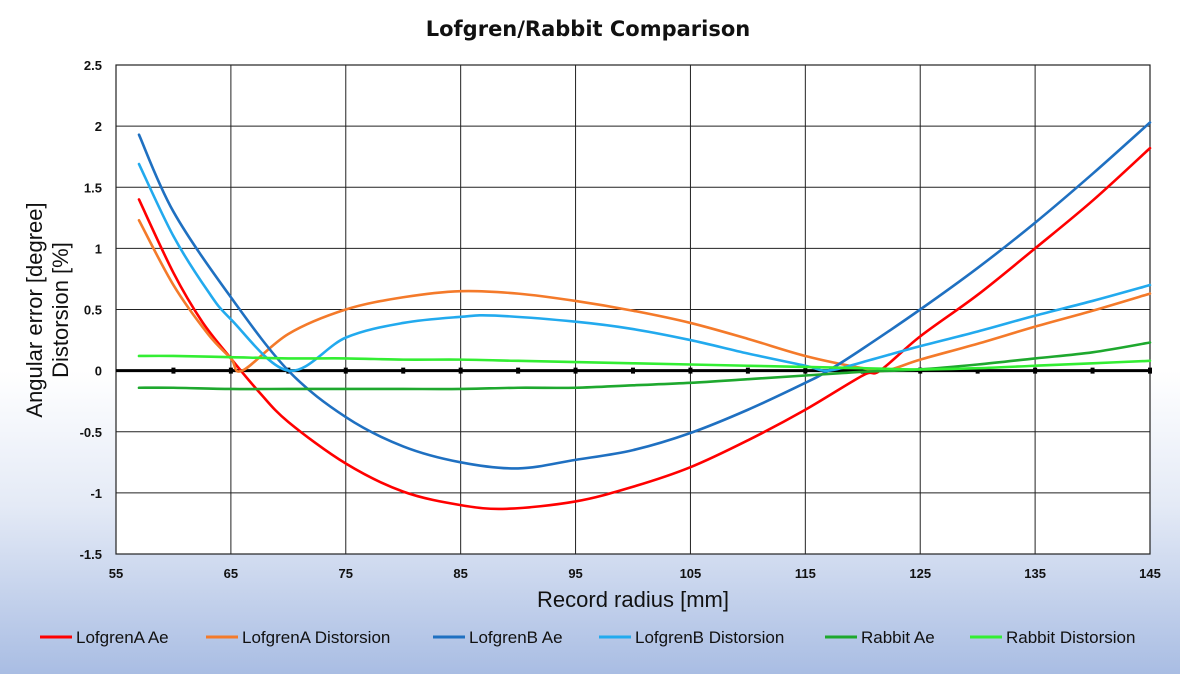 Image resolution: width=1180 pixels, height=674 pixels. What do you see at coordinates (122, 637) in the screenshot?
I see `legend-label: LofgrenA Ae` at bounding box center [122, 637].